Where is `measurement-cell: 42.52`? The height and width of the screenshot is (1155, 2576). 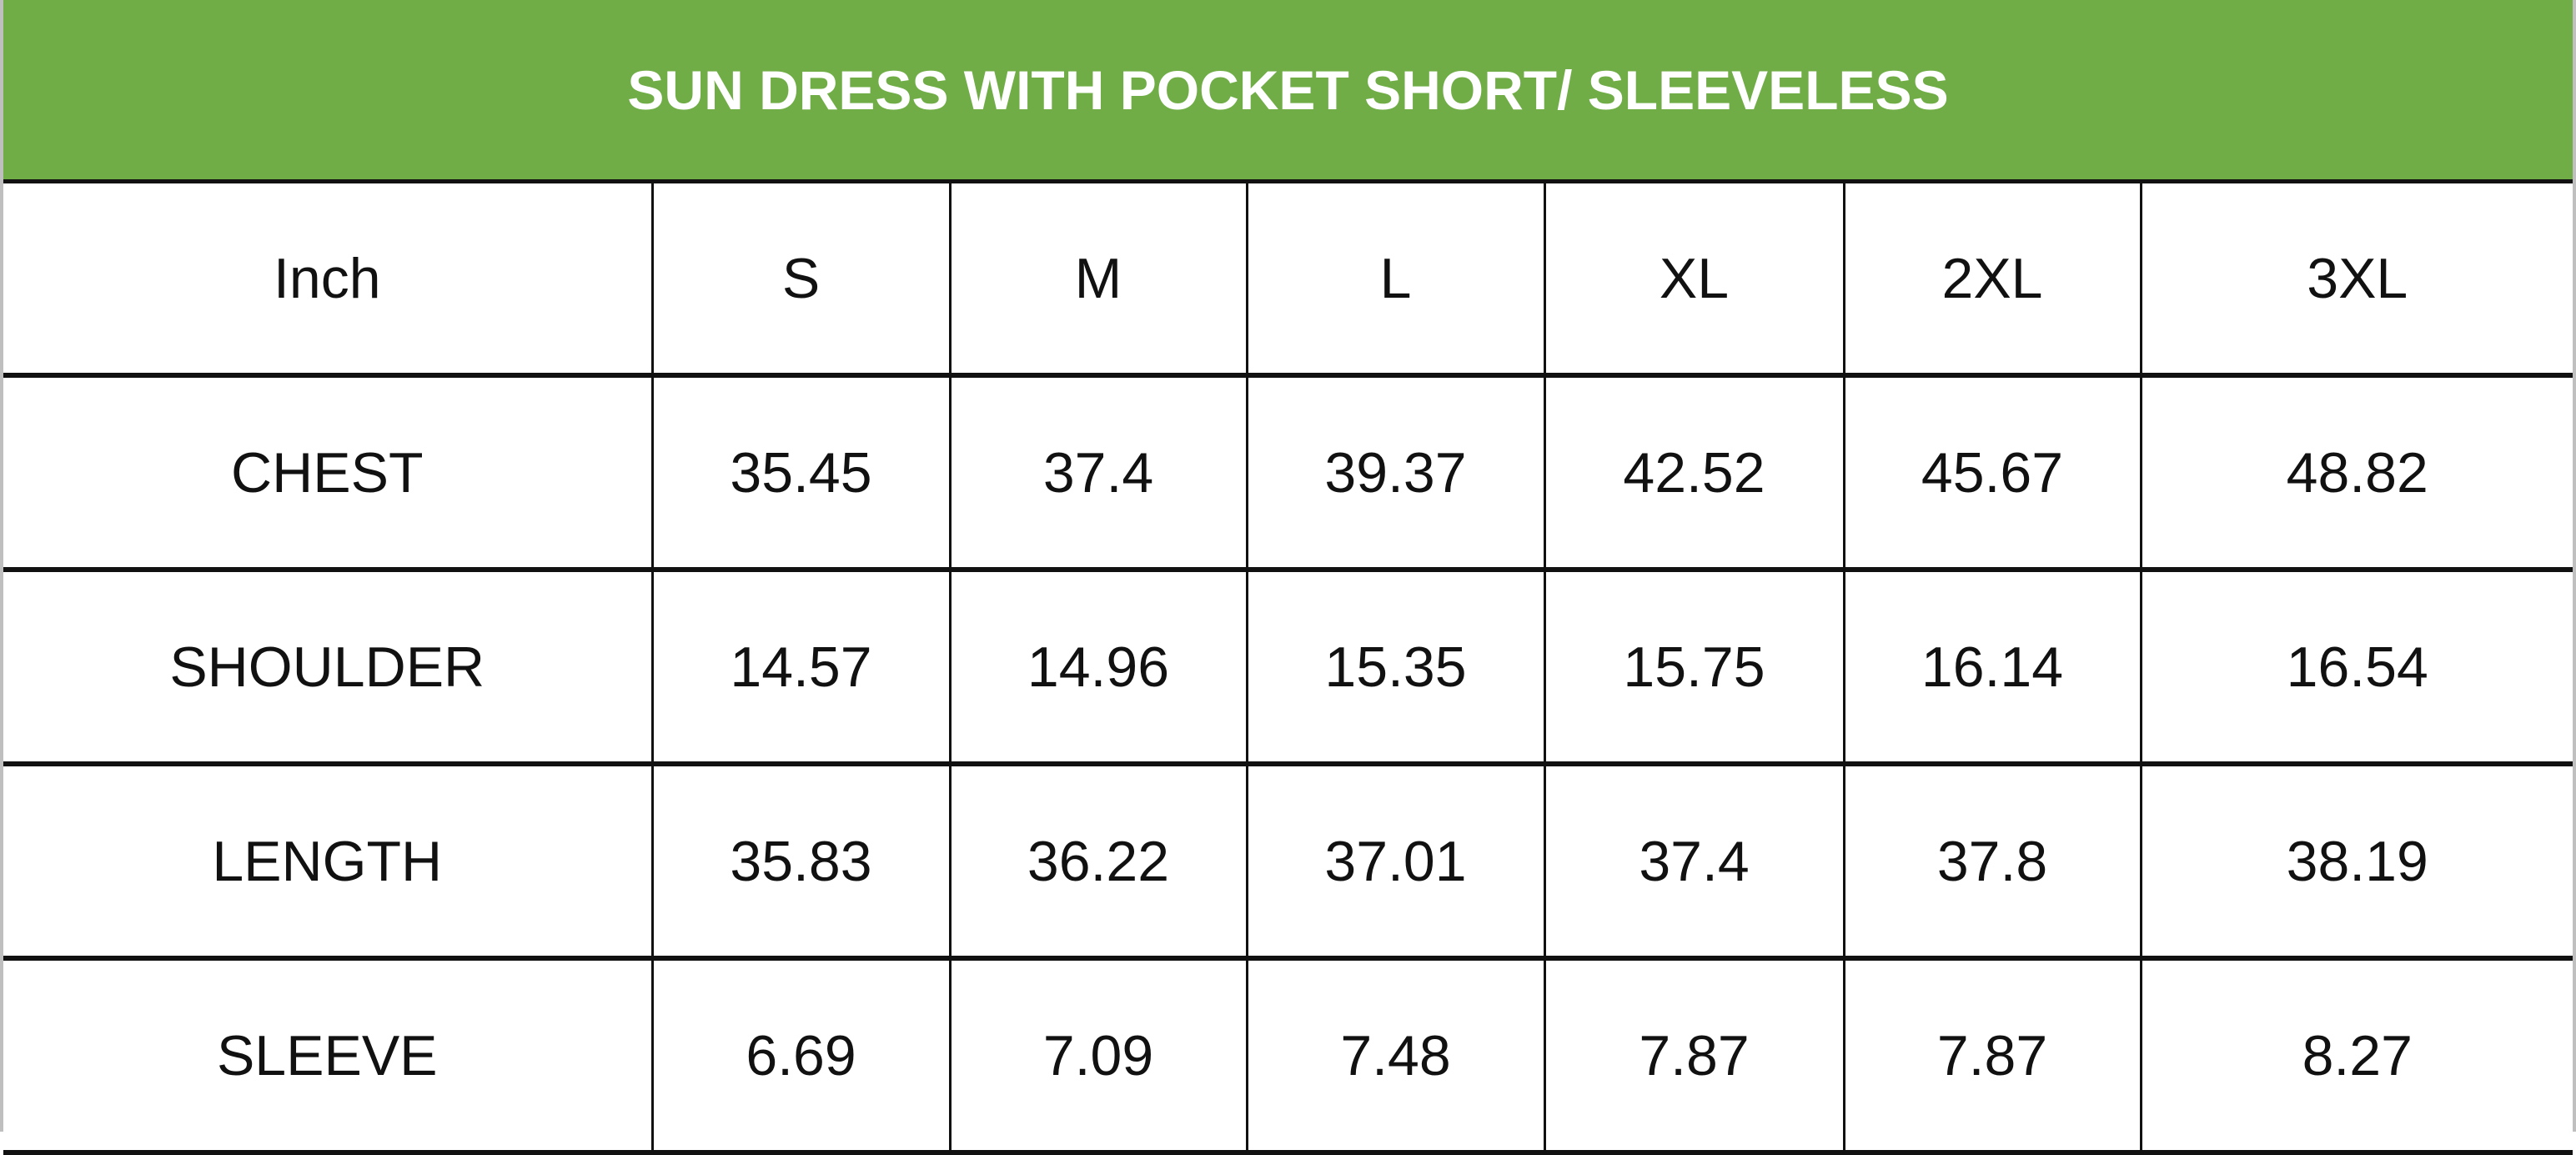
measurement-cell: 42.52 is located at coordinates (1694, 473).